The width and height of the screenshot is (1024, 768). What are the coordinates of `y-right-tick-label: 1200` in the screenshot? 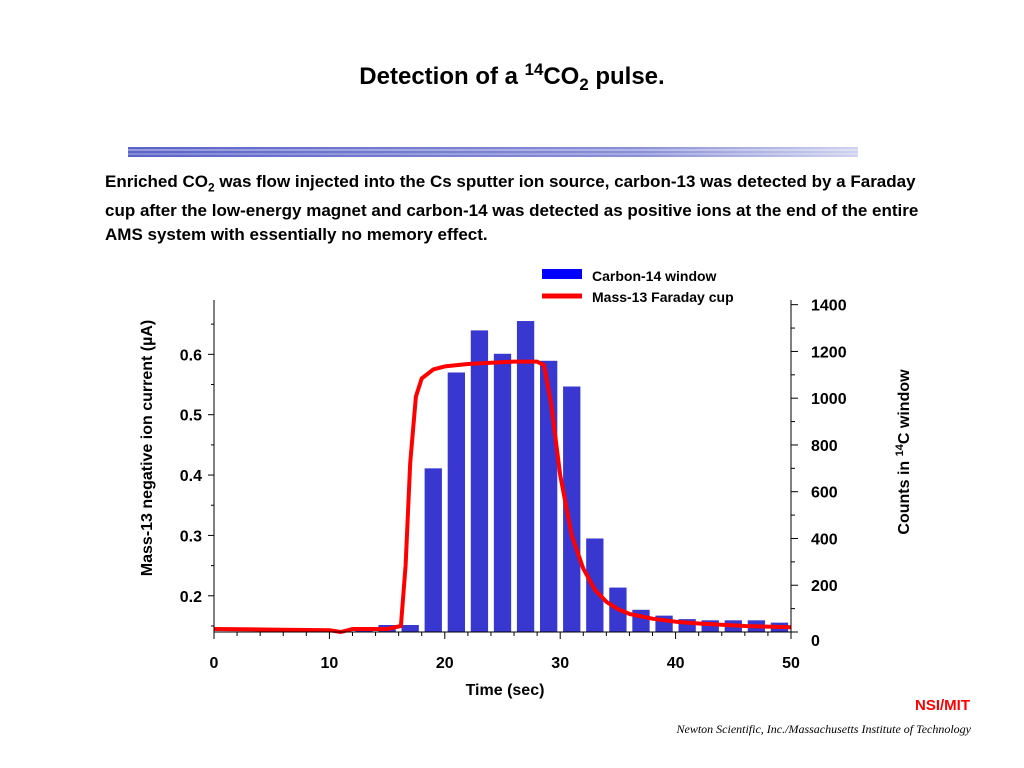 It's located at (829, 352).